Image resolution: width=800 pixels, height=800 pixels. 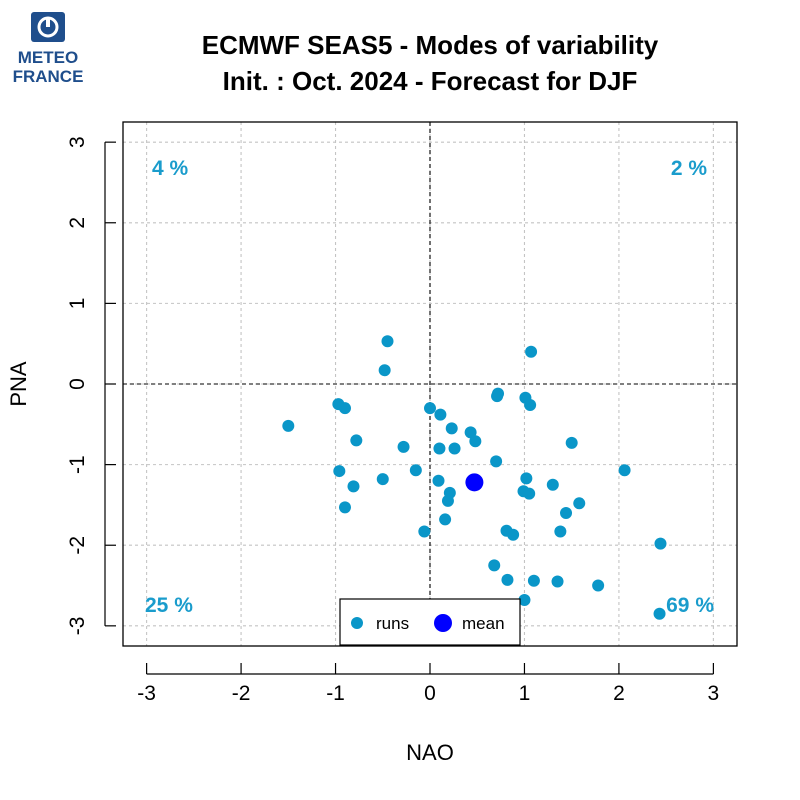 What do you see at coordinates (77, 384) in the screenshot?
I see `y-tick-label: 0` at bounding box center [77, 384].